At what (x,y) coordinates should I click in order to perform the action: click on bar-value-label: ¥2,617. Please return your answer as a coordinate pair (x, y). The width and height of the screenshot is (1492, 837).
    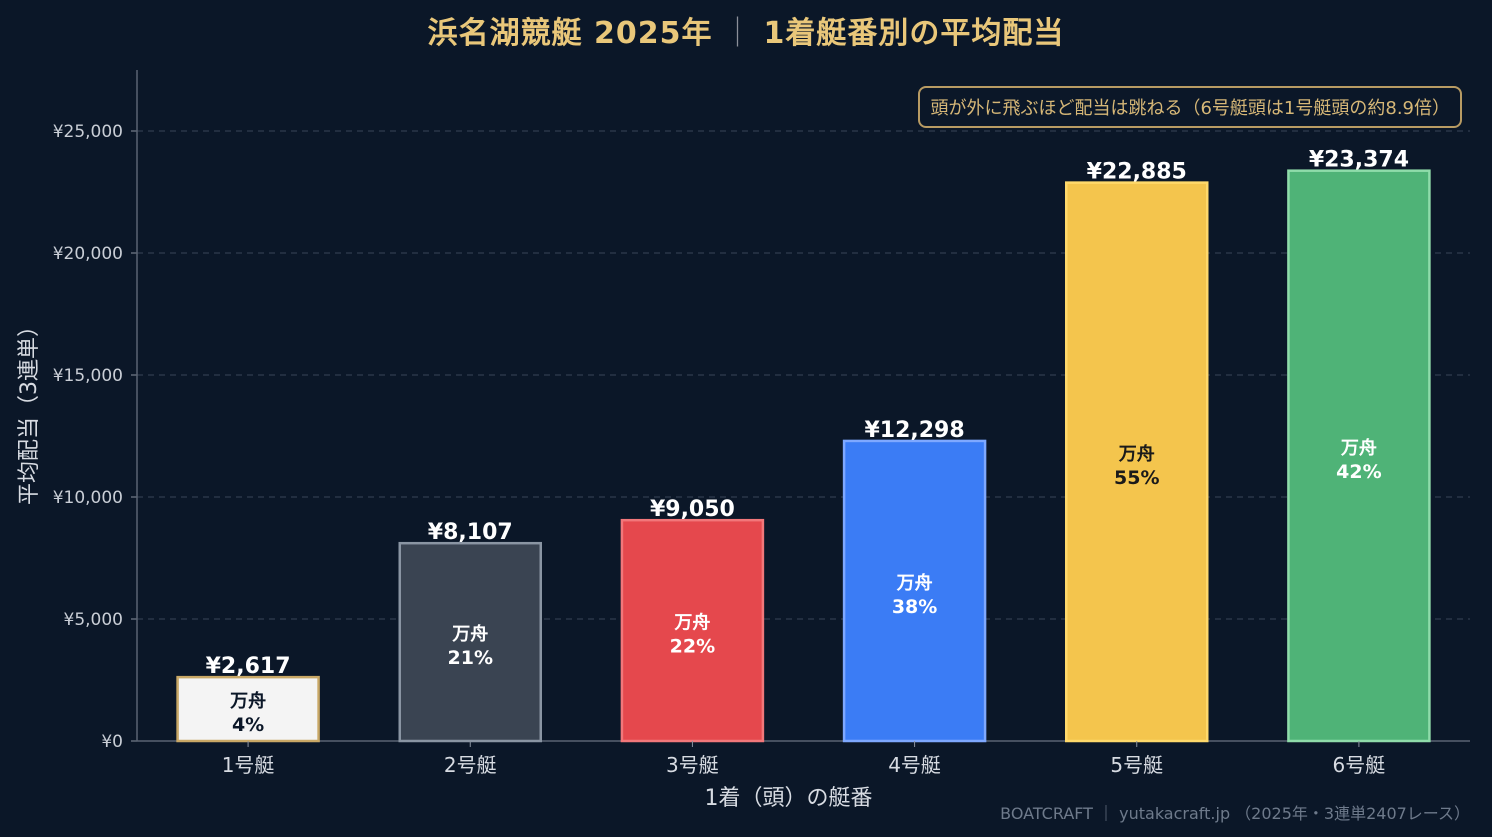
    Looking at the image, I should click on (248, 666).